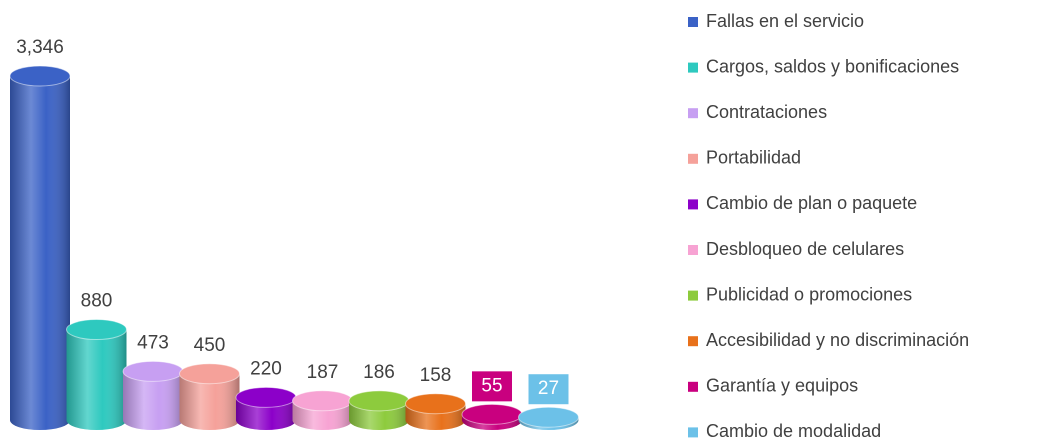 The height and width of the screenshot is (444, 1046). I want to click on legend-label: Cambio de modalidad, so click(793, 431).